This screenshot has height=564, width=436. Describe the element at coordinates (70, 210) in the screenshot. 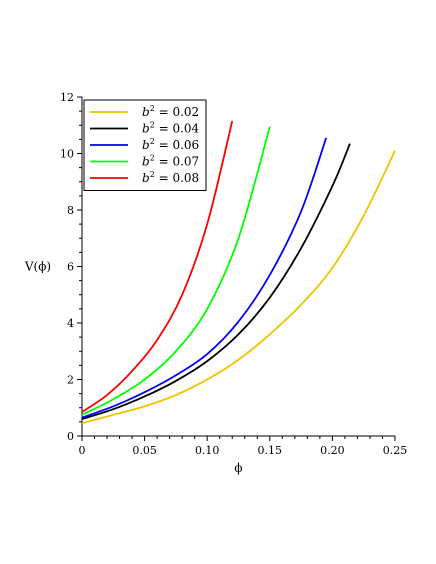

I see `y-tick-label: 8` at that location.